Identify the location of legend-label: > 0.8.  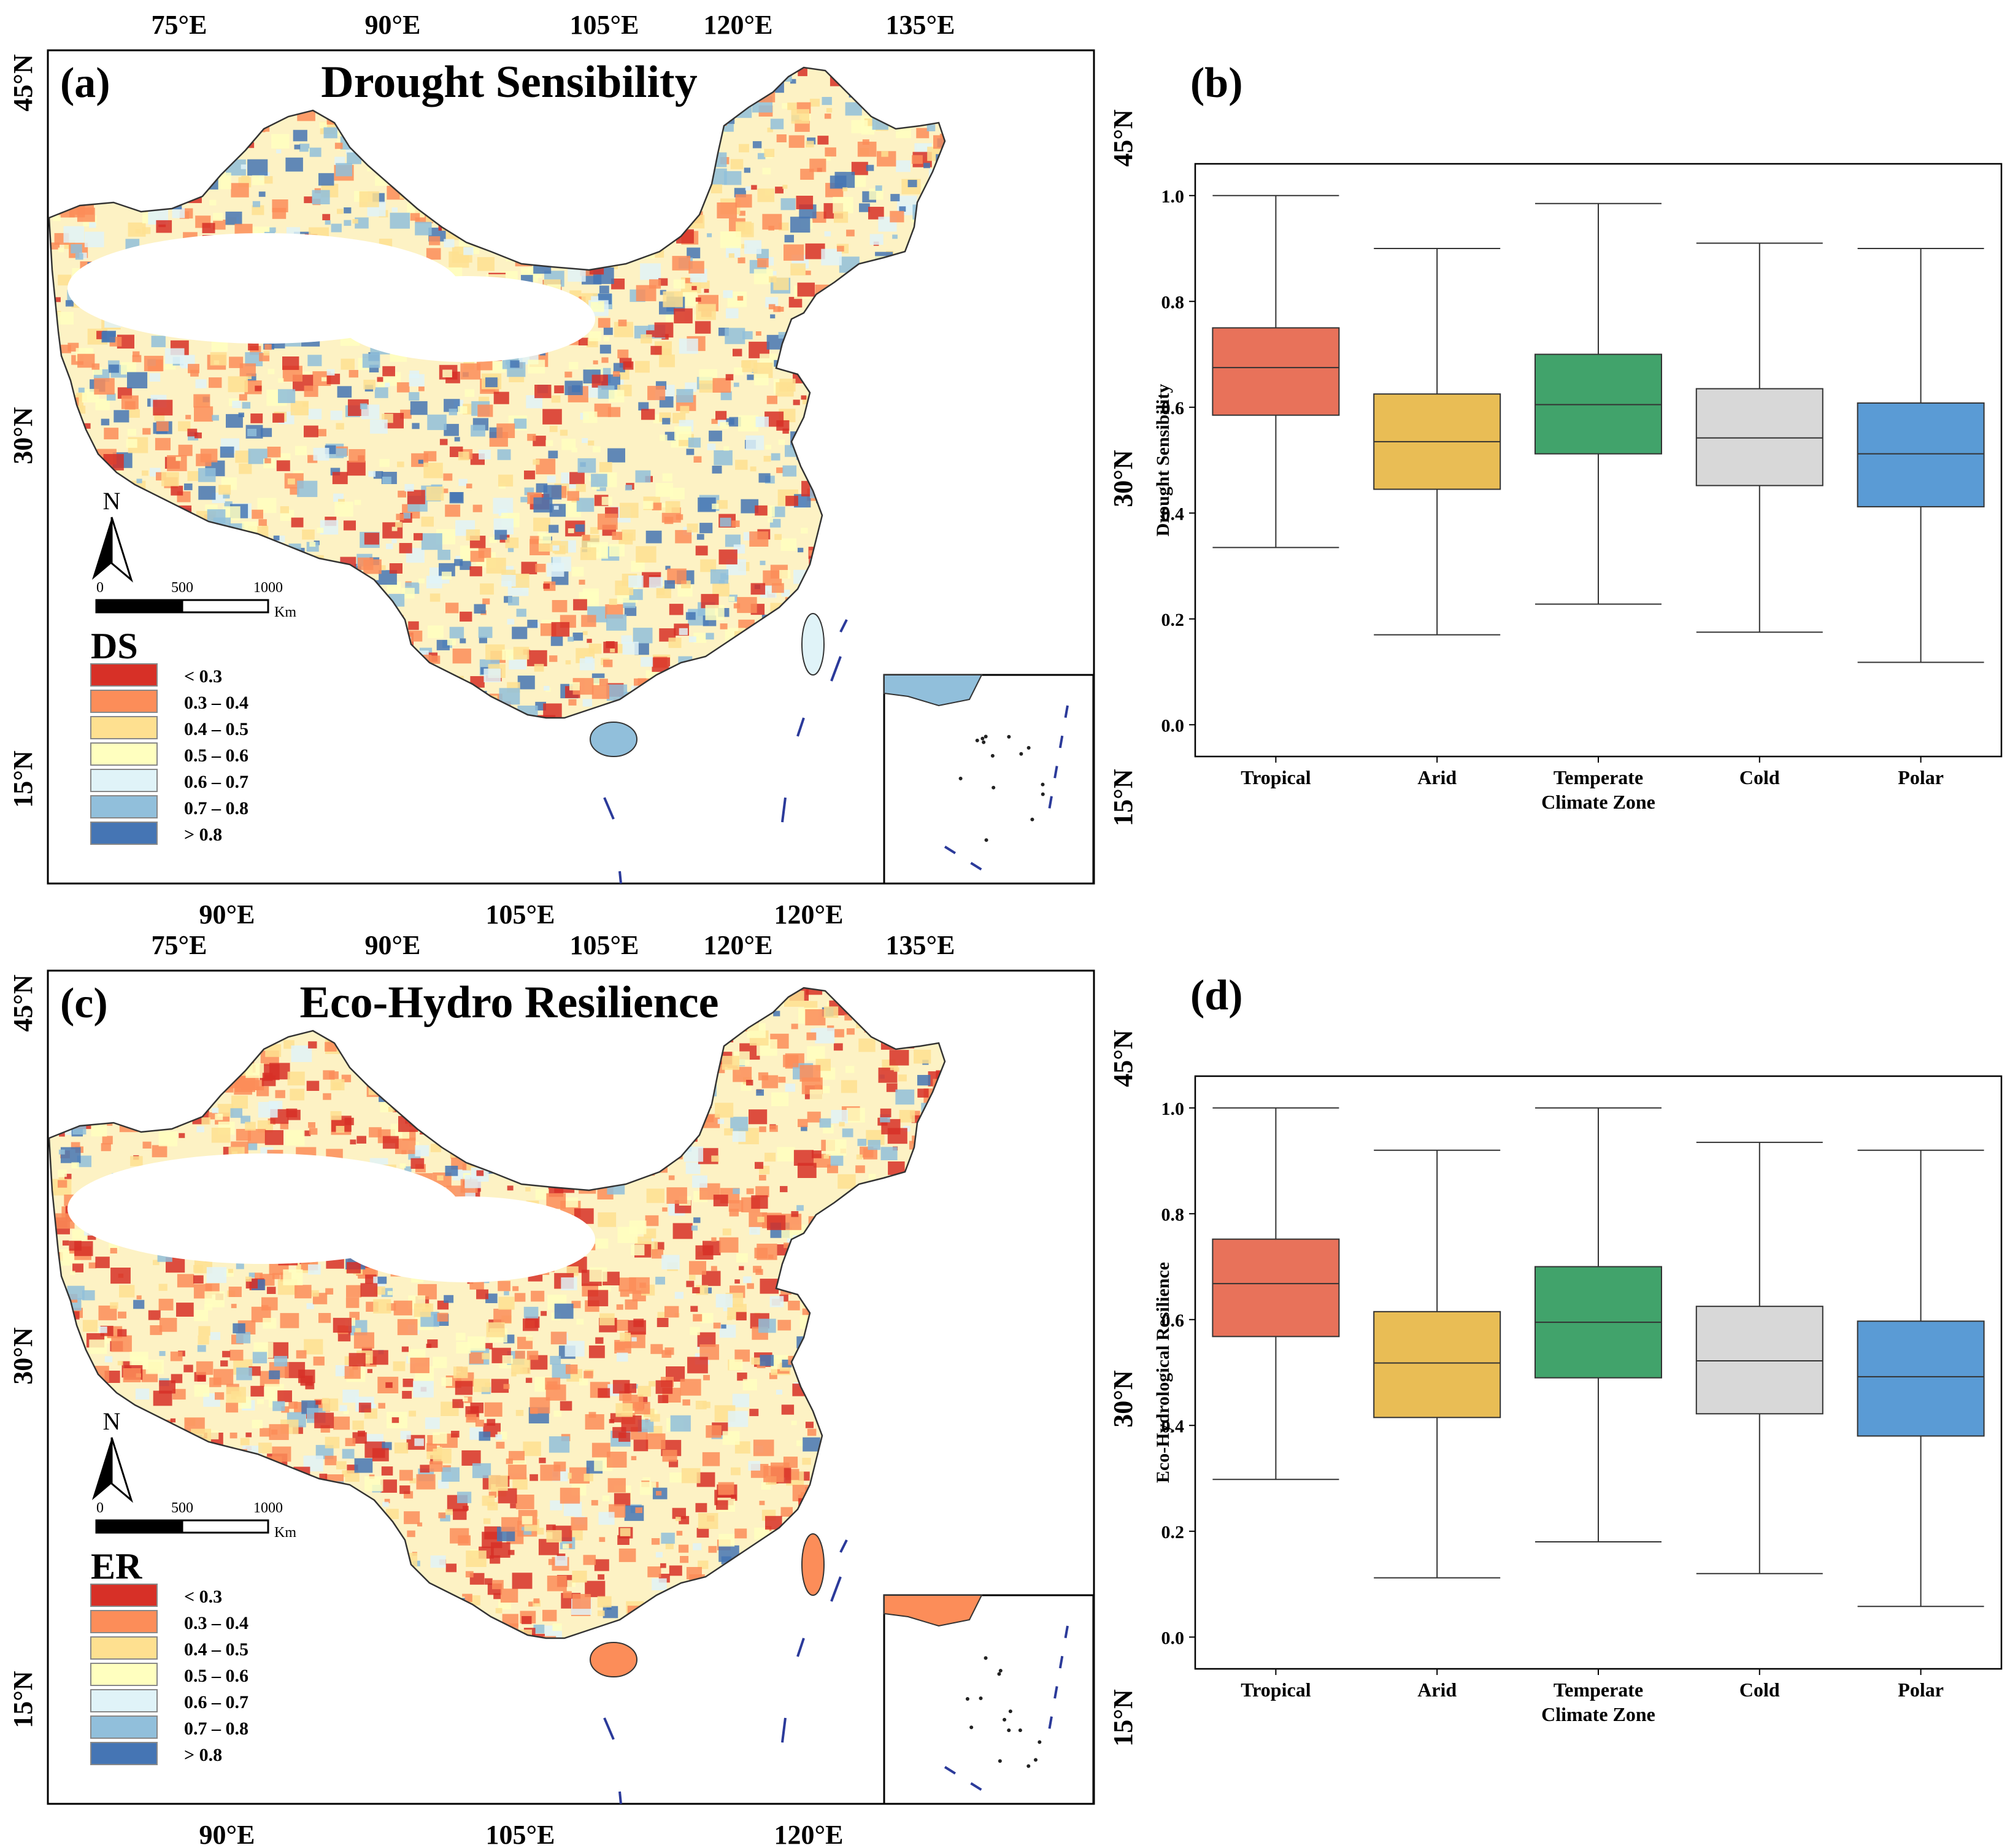
(203, 835).